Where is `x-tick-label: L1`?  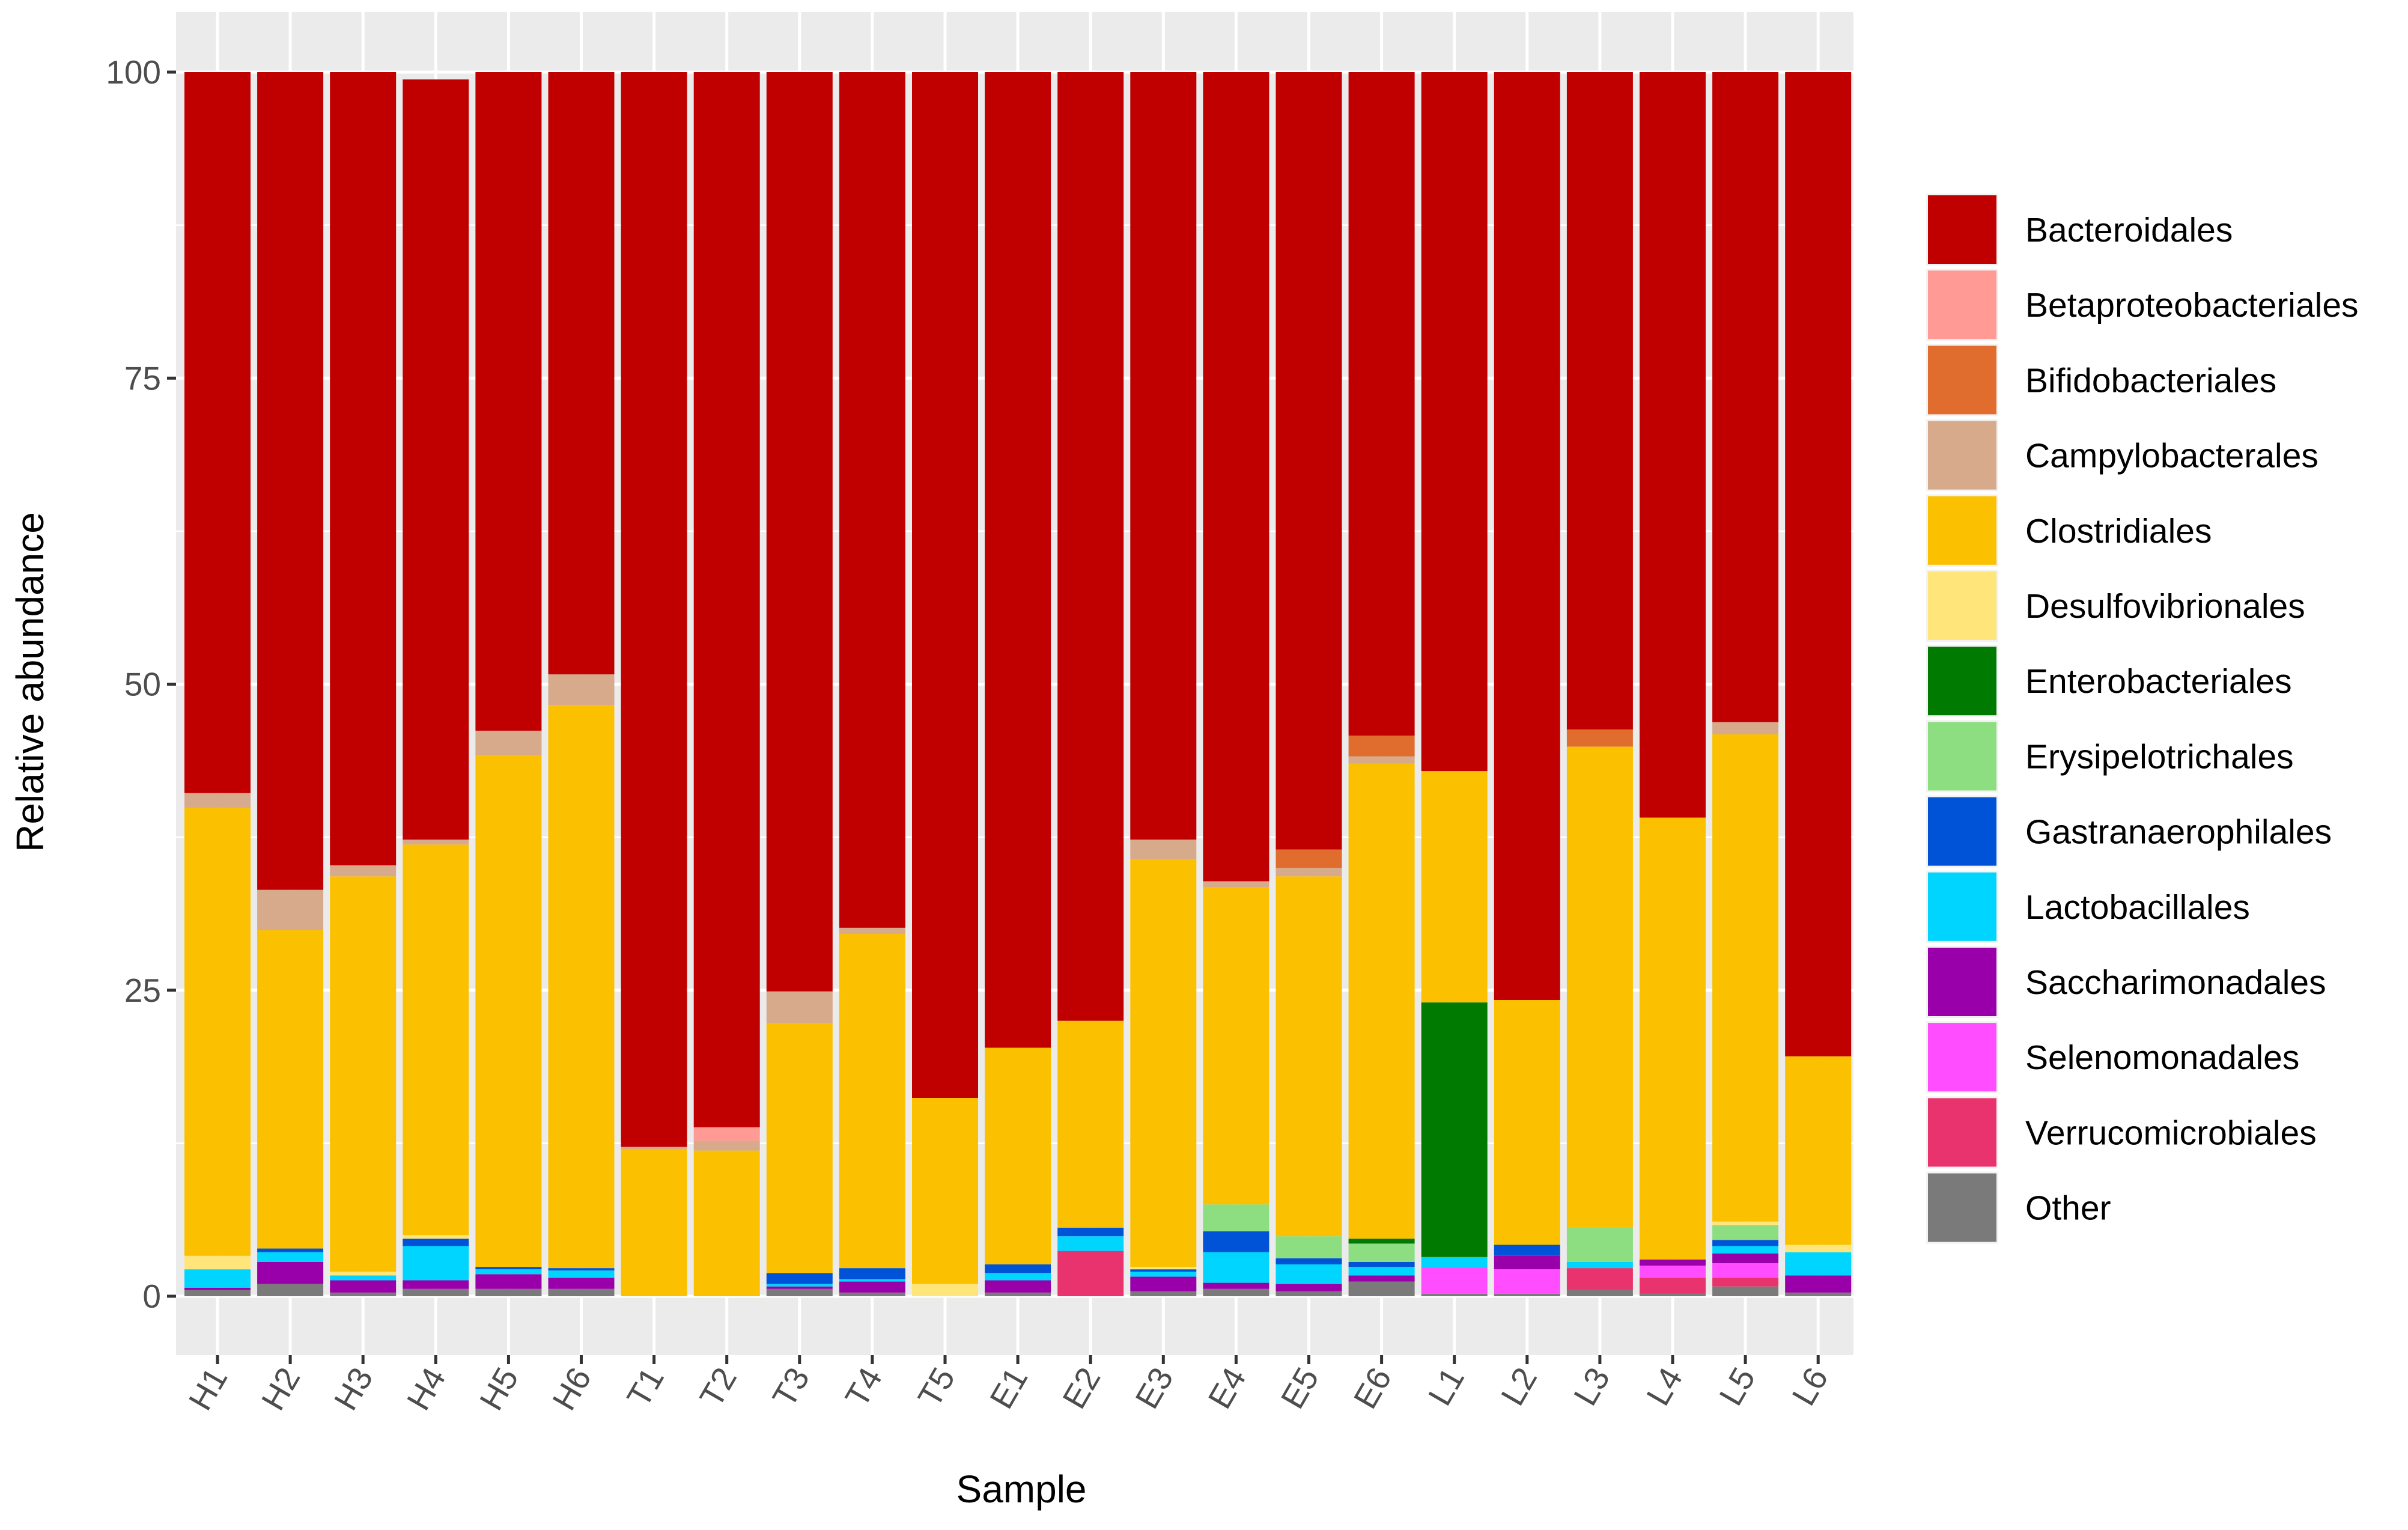
x-tick-label: L1 is located at coordinates (1446, 1386).